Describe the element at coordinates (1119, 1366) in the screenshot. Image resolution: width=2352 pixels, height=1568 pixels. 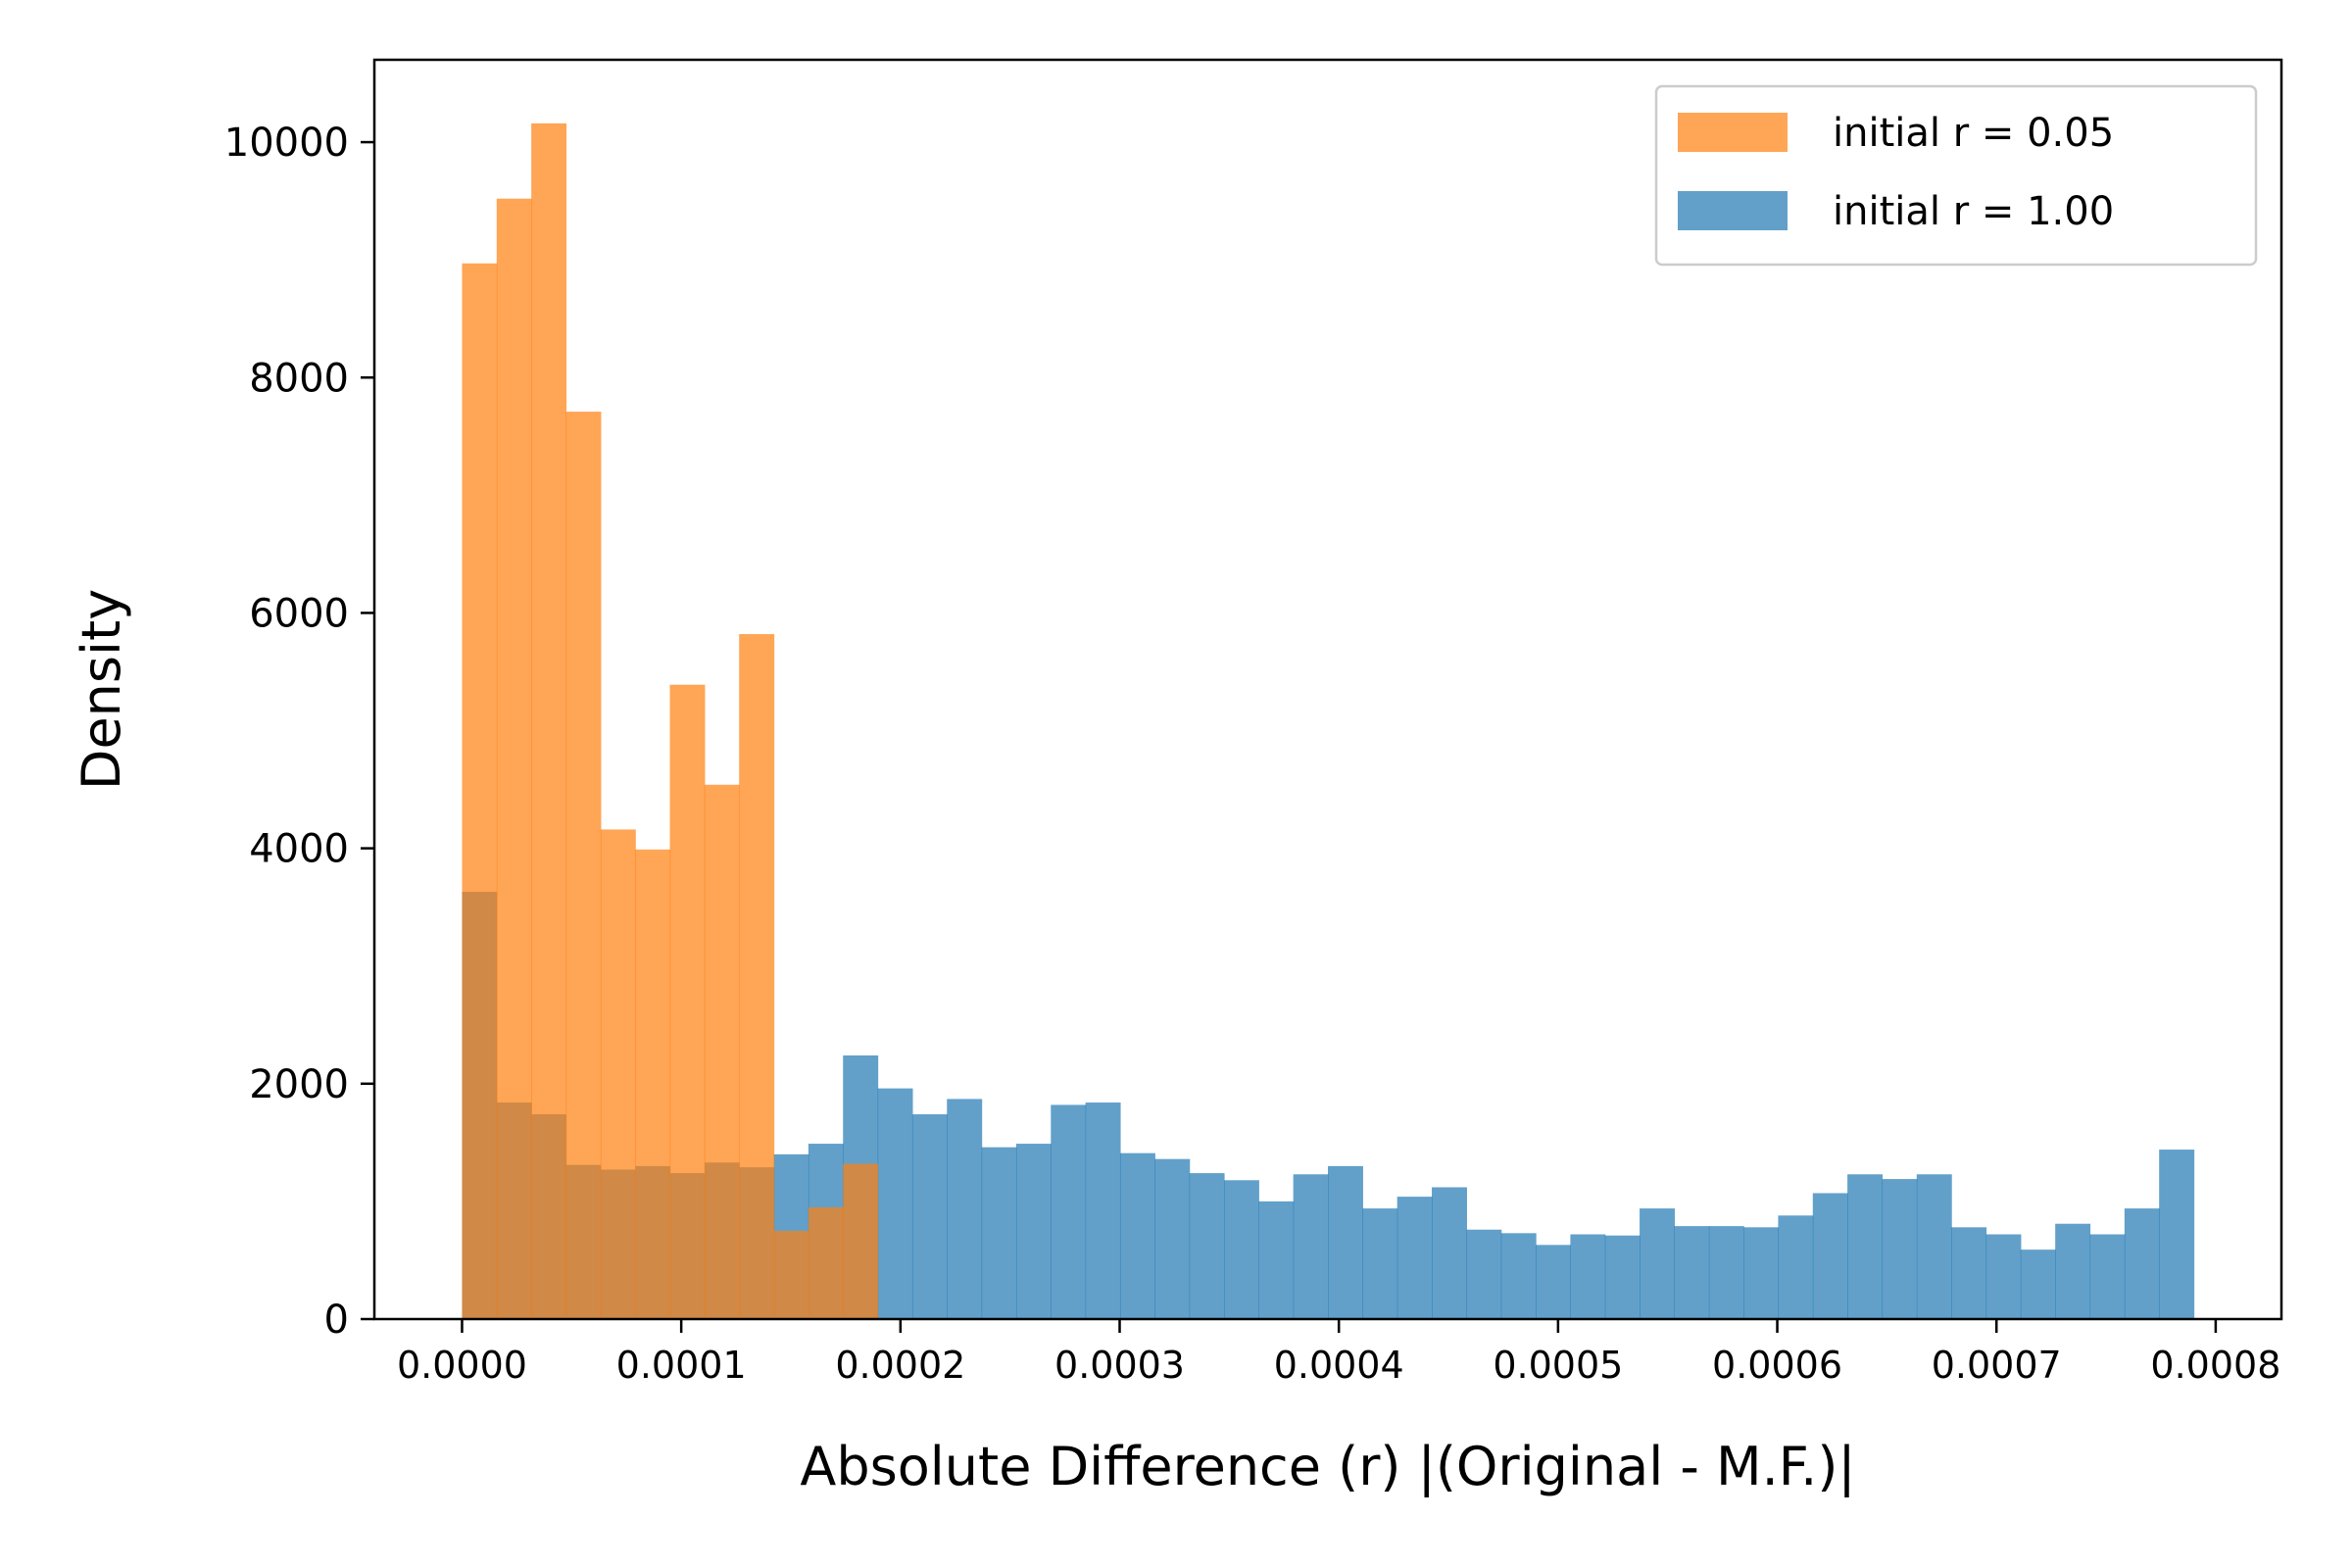
I see `x-tick-label: 0.0003` at that location.